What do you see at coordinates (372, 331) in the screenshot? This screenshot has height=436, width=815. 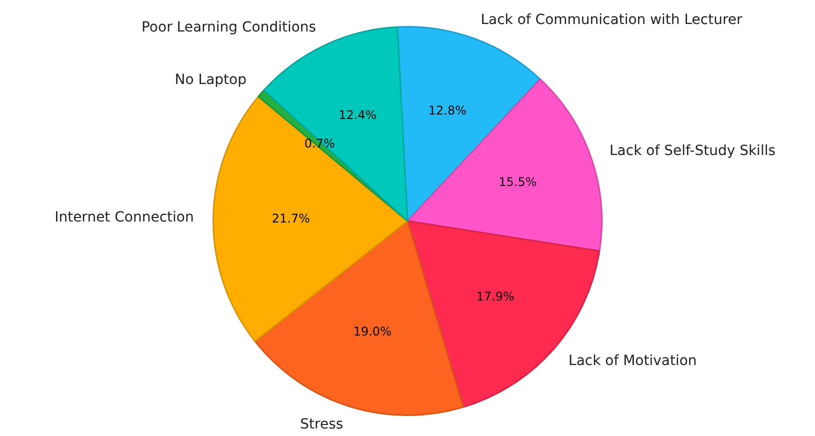 I see `data-label: 19.0%` at bounding box center [372, 331].